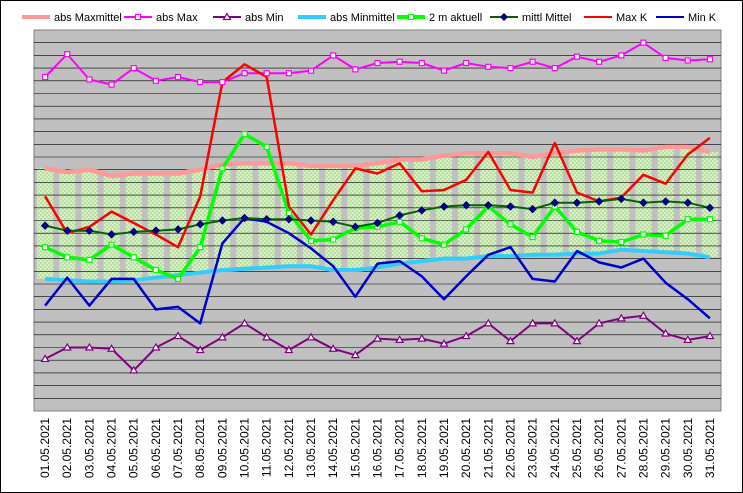 Image resolution: width=743 pixels, height=493 pixels. What do you see at coordinates (455, 18) in the screenshot?
I see `legend-label: 2 m aktuell` at bounding box center [455, 18].